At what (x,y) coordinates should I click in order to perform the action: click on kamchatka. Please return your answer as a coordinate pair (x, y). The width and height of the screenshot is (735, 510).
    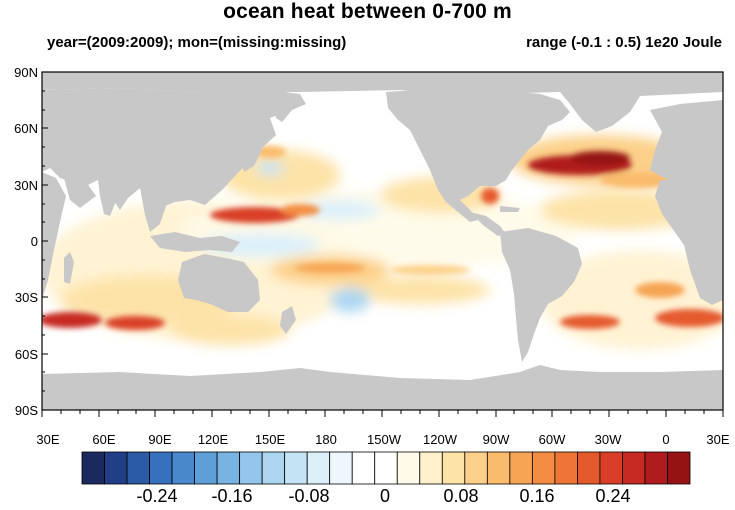
    Looking at the image, I should click on (288, 106).